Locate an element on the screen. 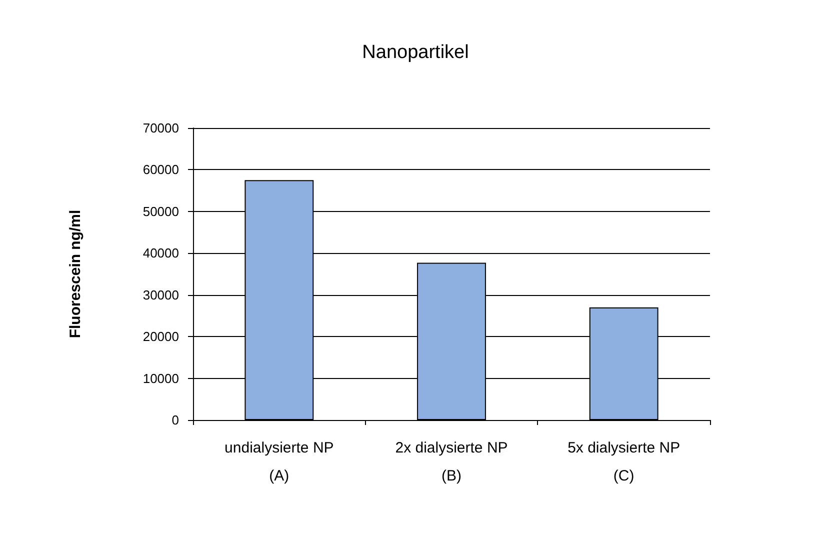  x-tick-label: 2x dialysierte NP (B) is located at coordinates (451, 462).